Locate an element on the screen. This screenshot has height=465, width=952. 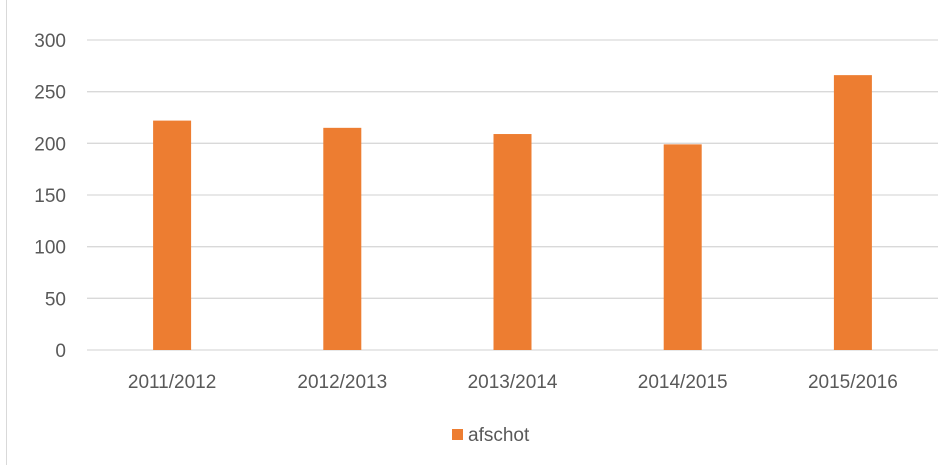
bar-2013-2014 is located at coordinates (512, 242).